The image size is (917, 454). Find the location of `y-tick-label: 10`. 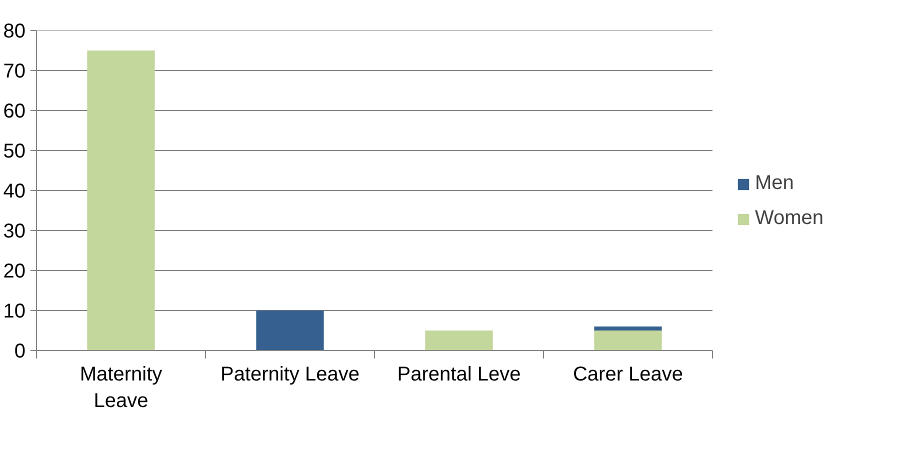

y-tick-label: 10 is located at coordinates (14, 311).